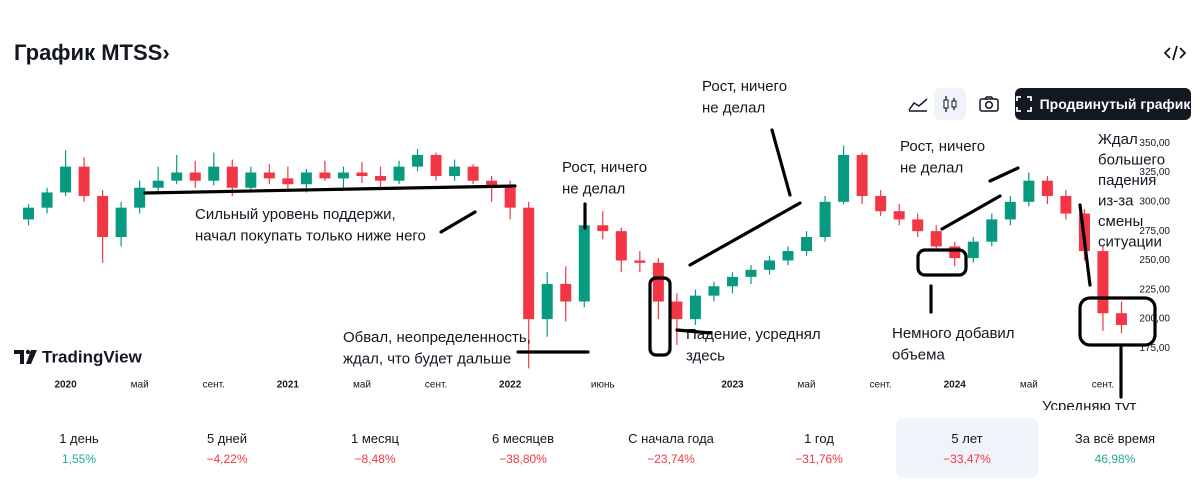 The image size is (1200, 492). I want to click on annotation-text: не делал, so click(593, 188).